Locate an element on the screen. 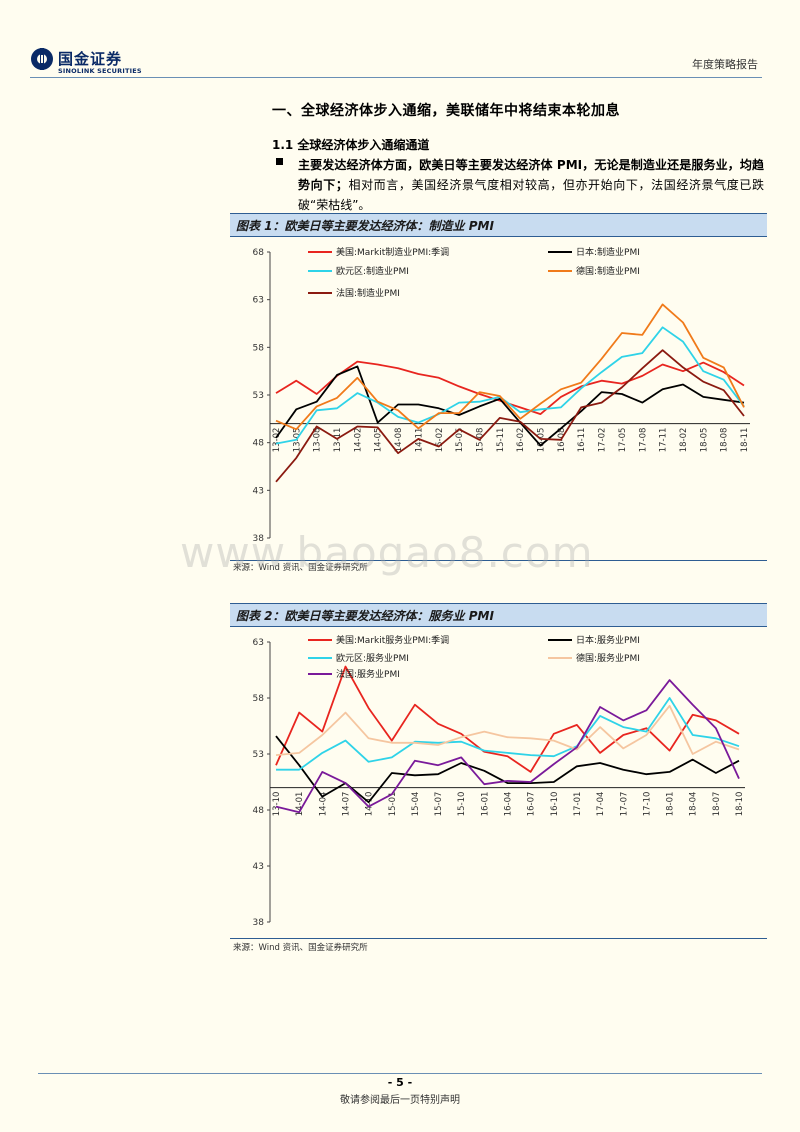 This screenshot has height=1132, width=800. x-tick-label: 18-11 is located at coordinates (745, 440).